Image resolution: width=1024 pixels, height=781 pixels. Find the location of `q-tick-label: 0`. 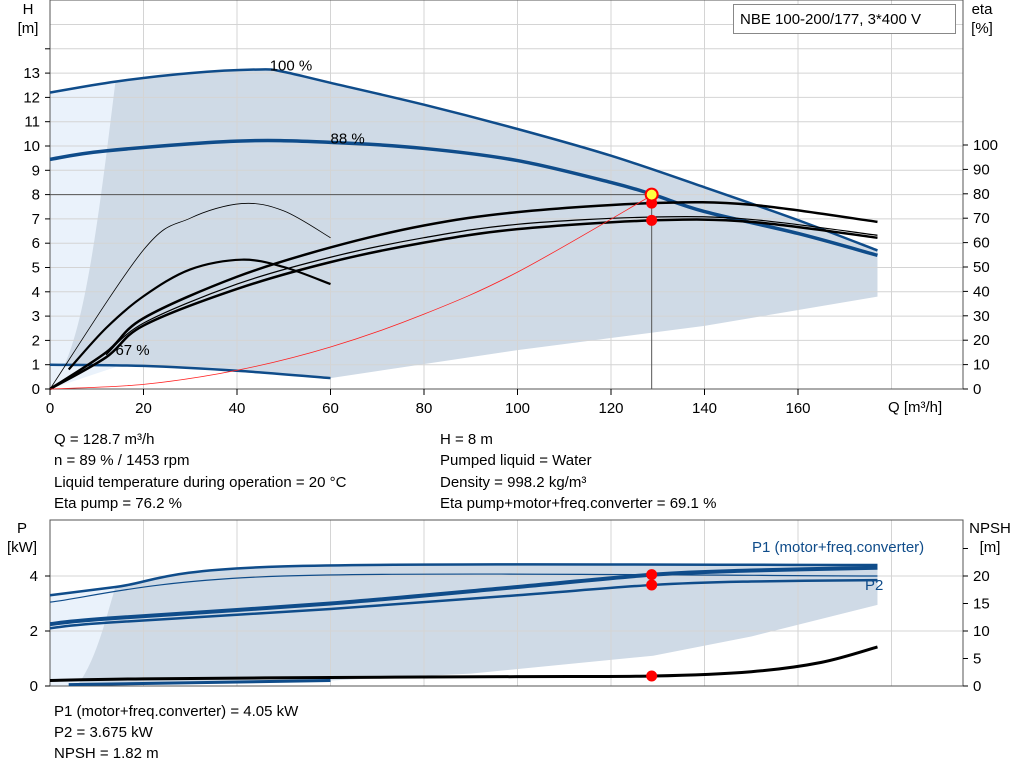

q-tick-label: 0 is located at coordinates (50, 408).